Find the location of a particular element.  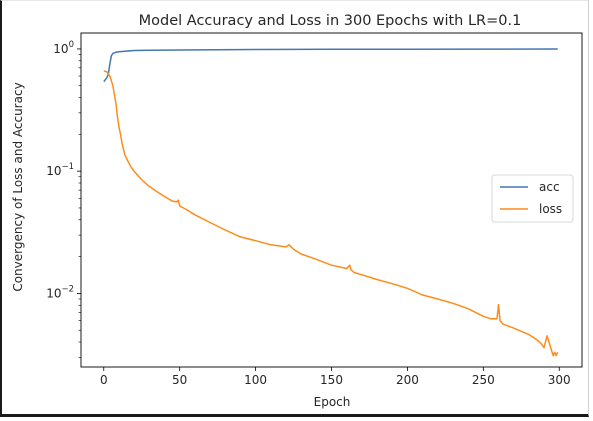

y-tick-label: 10⁻² is located at coordinates (60, 292).